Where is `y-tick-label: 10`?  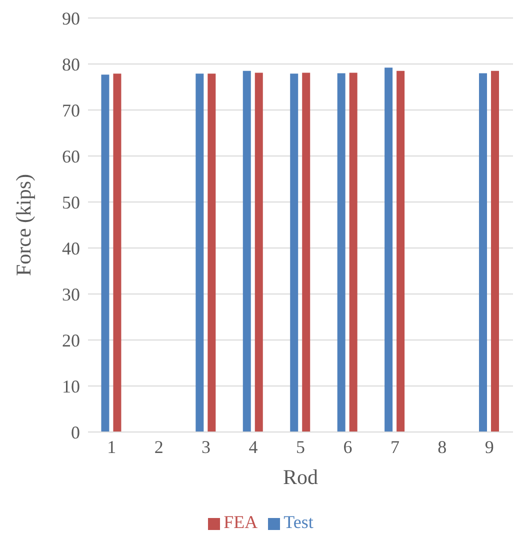
y-tick-label: 10 is located at coordinates (71, 386).